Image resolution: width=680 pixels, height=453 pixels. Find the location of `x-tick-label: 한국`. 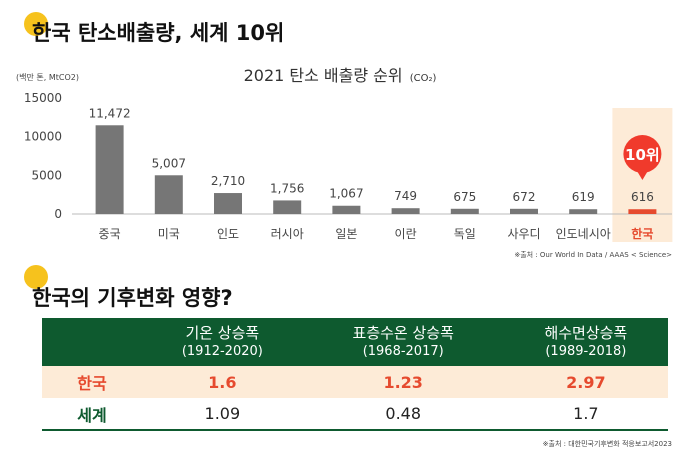

x-tick-label: 한국 is located at coordinates (642, 233).